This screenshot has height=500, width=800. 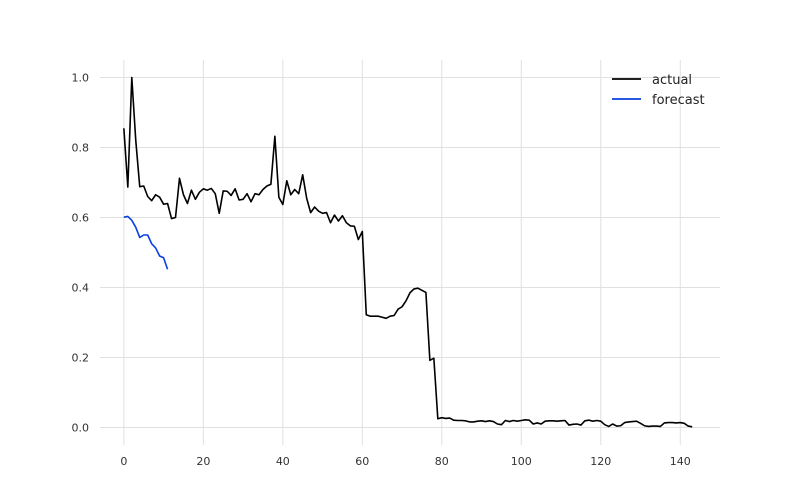 I want to click on y-tick-label: 1.0, so click(x=81, y=78).